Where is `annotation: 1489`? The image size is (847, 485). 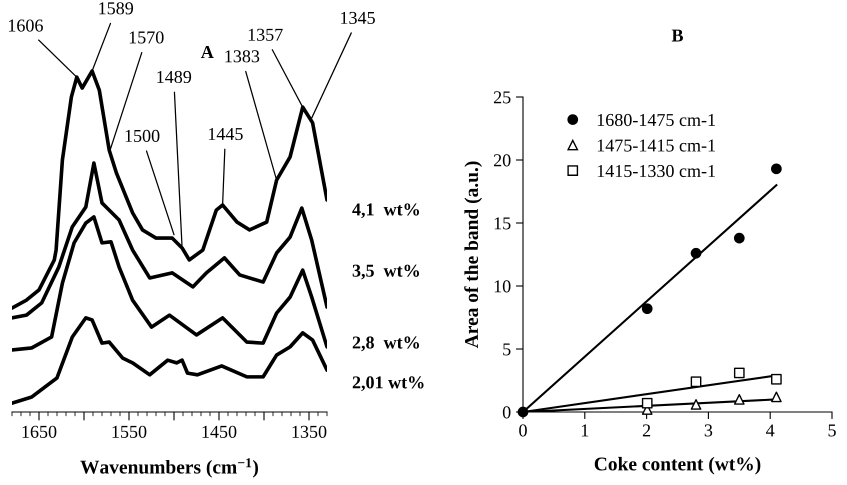
annotation: 1489 is located at coordinates (174, 77).